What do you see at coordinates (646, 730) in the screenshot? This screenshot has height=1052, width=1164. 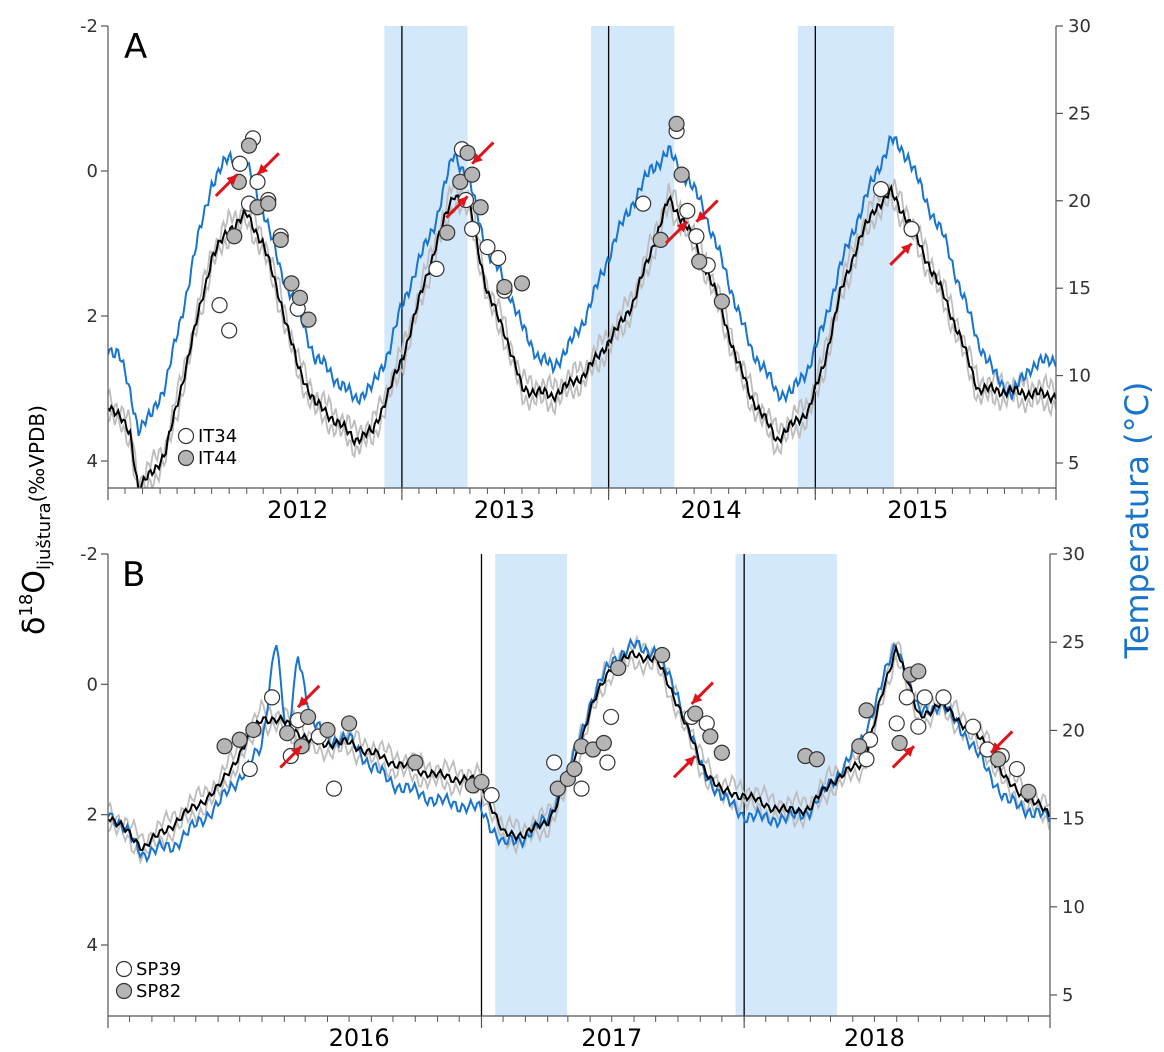 I see `panel-b-arrows` at bounding box center [646, 730].